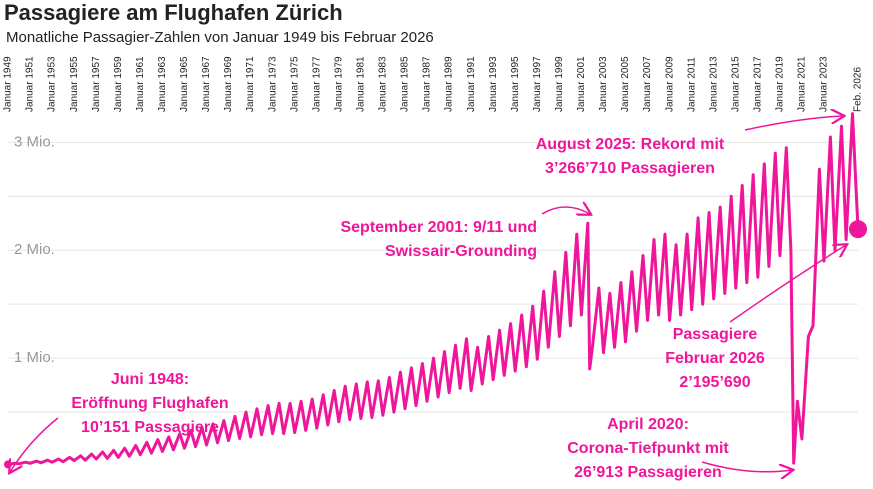 The height and width of the screenshot is (489, 873). What do you see at coordinates (34, 249) in the screenshot?
I see `y-tick-label: 2 Mio.` at bounding box center [34, 249].